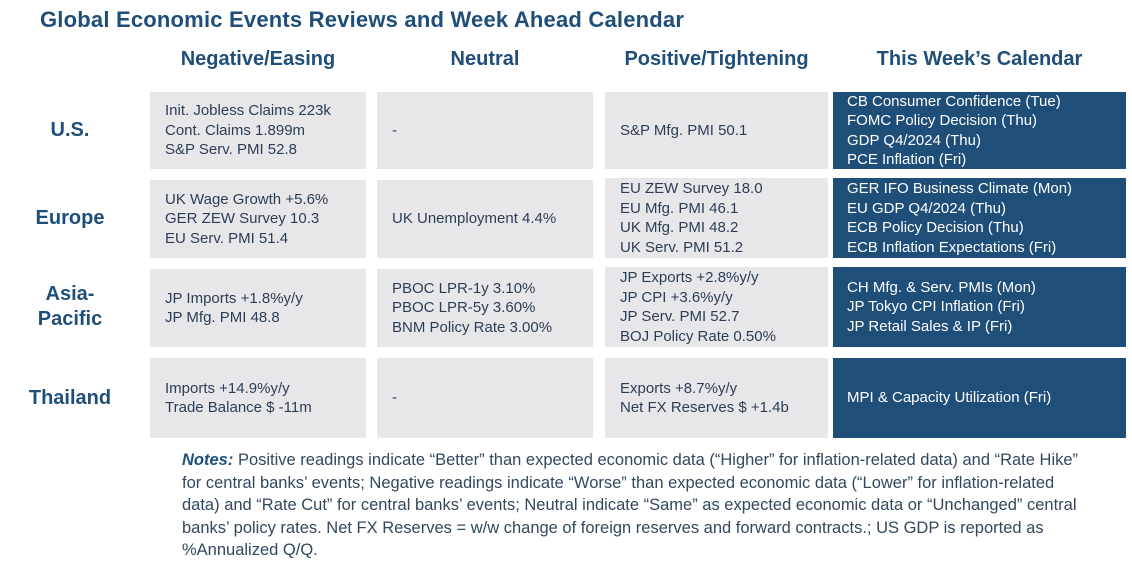  Describe the element at coordinates (464, 308) in the screenshot. I see `cell-line: PBOC LPR-5y 3.60%` at that location.